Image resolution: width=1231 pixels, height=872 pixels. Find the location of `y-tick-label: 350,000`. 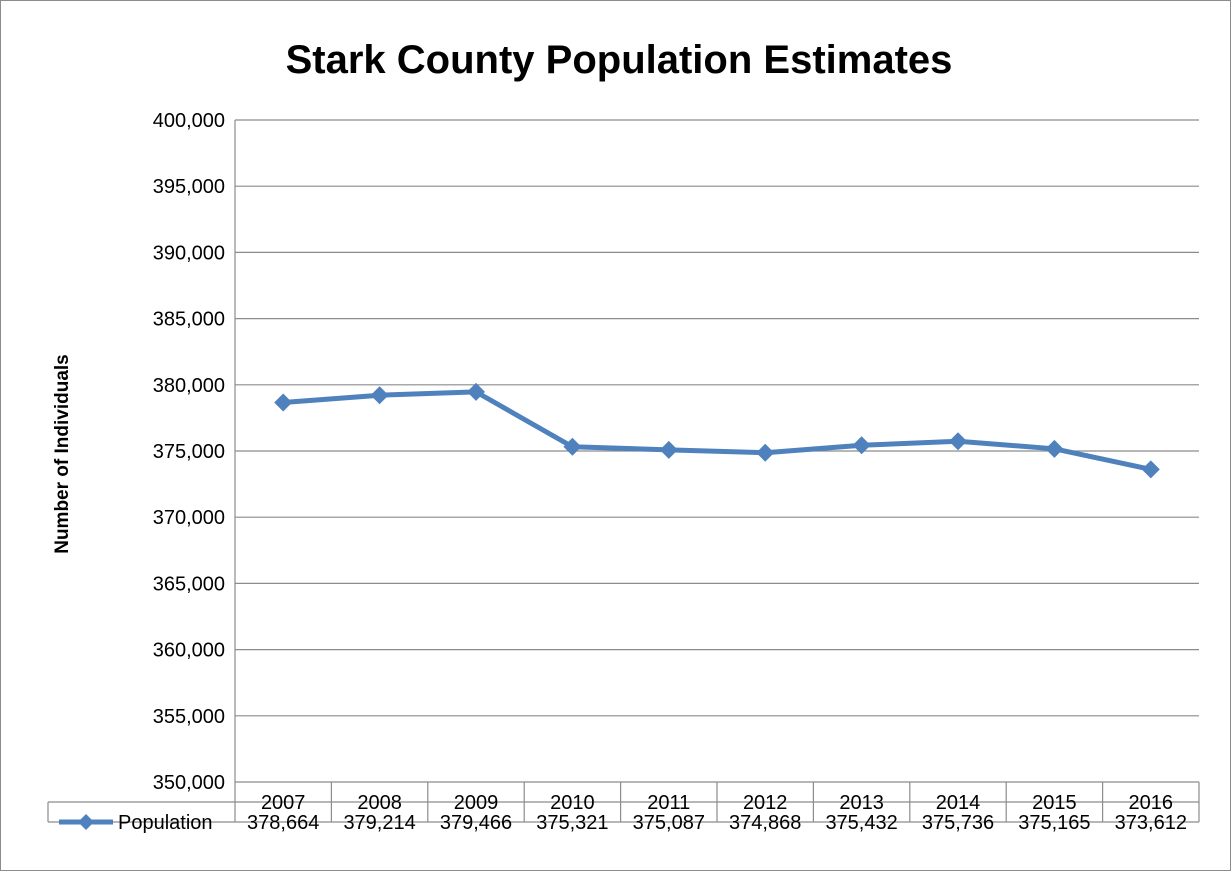

y-tick-label: 350,000 is located at coordinates (189, 783).